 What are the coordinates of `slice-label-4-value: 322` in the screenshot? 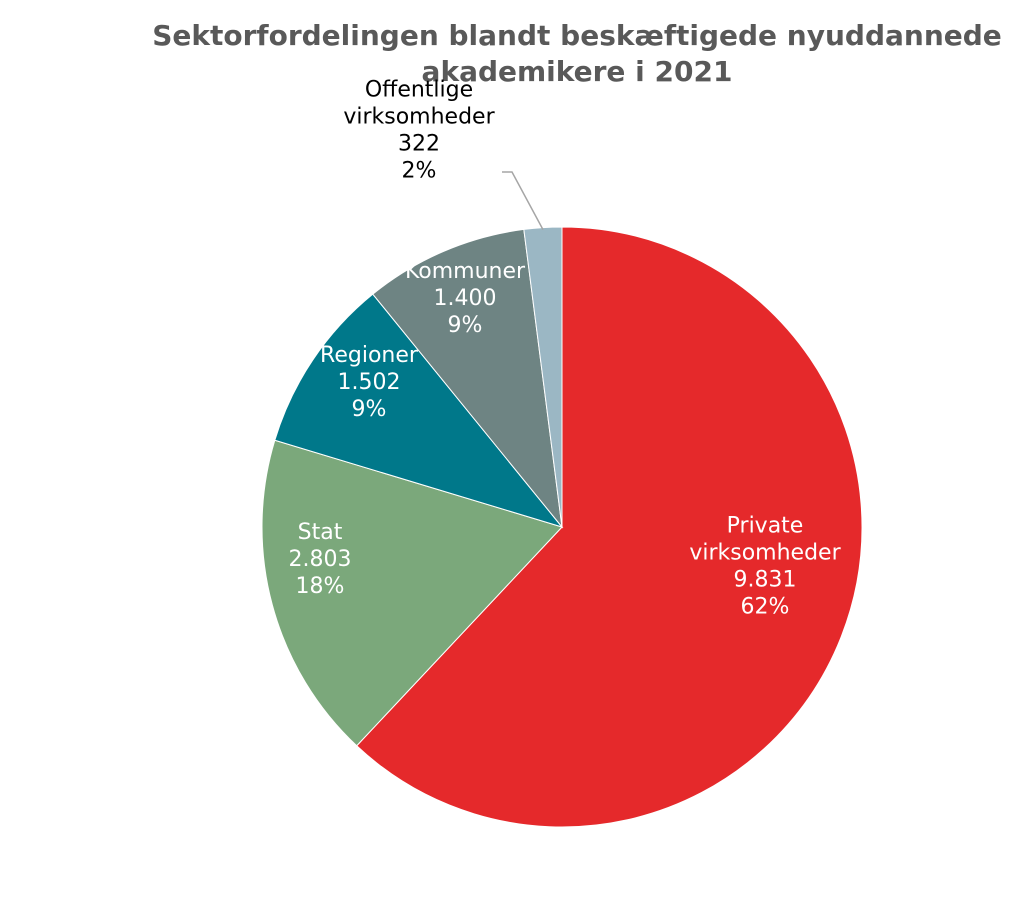 It's located at (419, 144).